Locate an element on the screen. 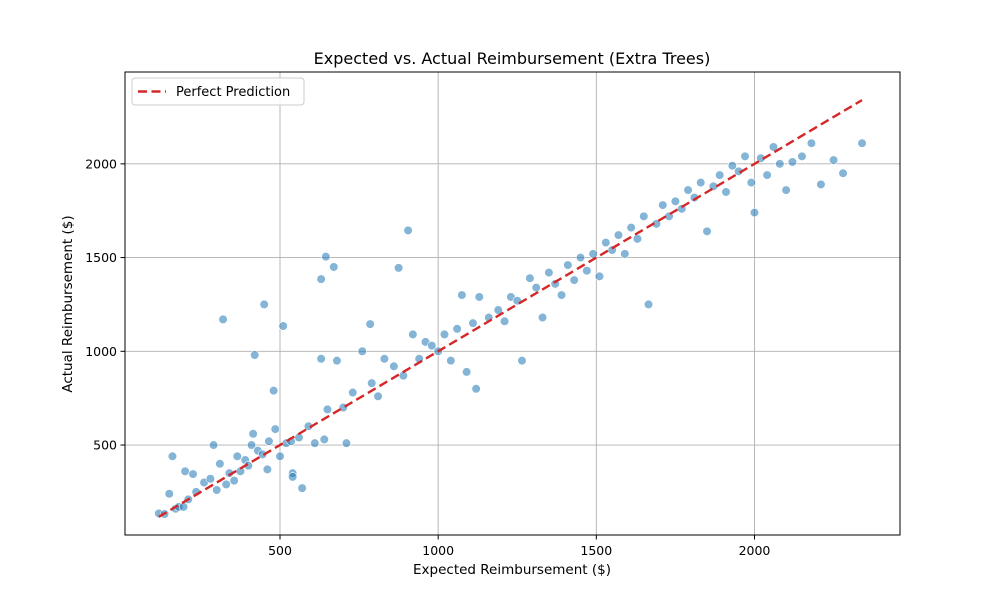  legend-box is located at coordinates (218, 91).